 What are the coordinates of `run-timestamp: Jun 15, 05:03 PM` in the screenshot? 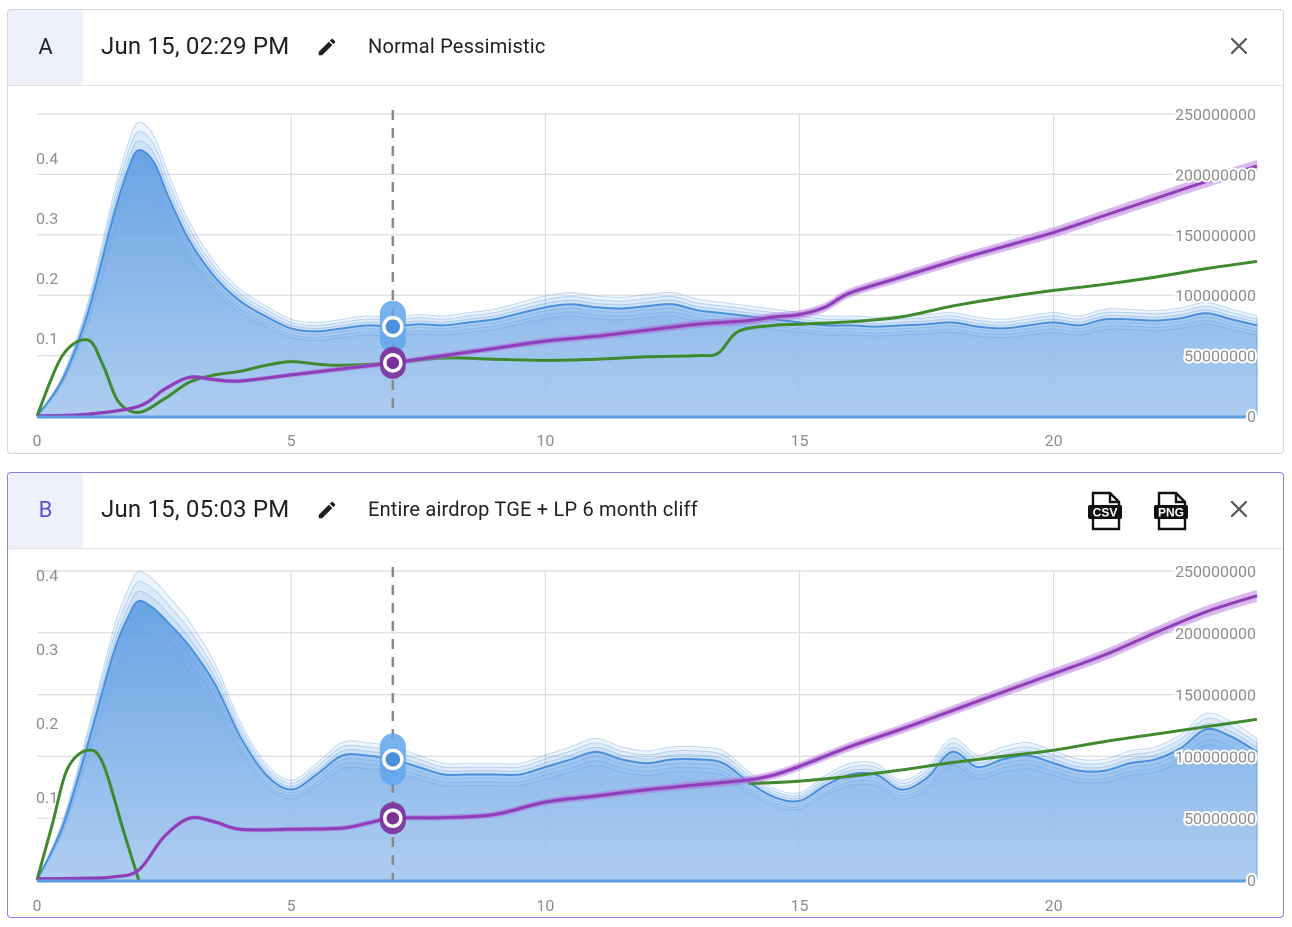 It's located at (195, 509).